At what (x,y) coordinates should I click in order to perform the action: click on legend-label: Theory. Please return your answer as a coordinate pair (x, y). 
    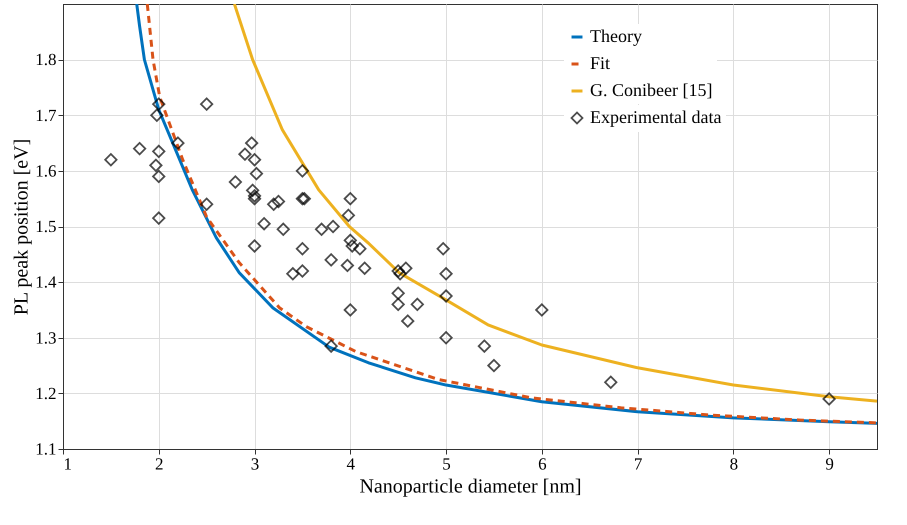
    Looking at the image, I should click on (616, 36).